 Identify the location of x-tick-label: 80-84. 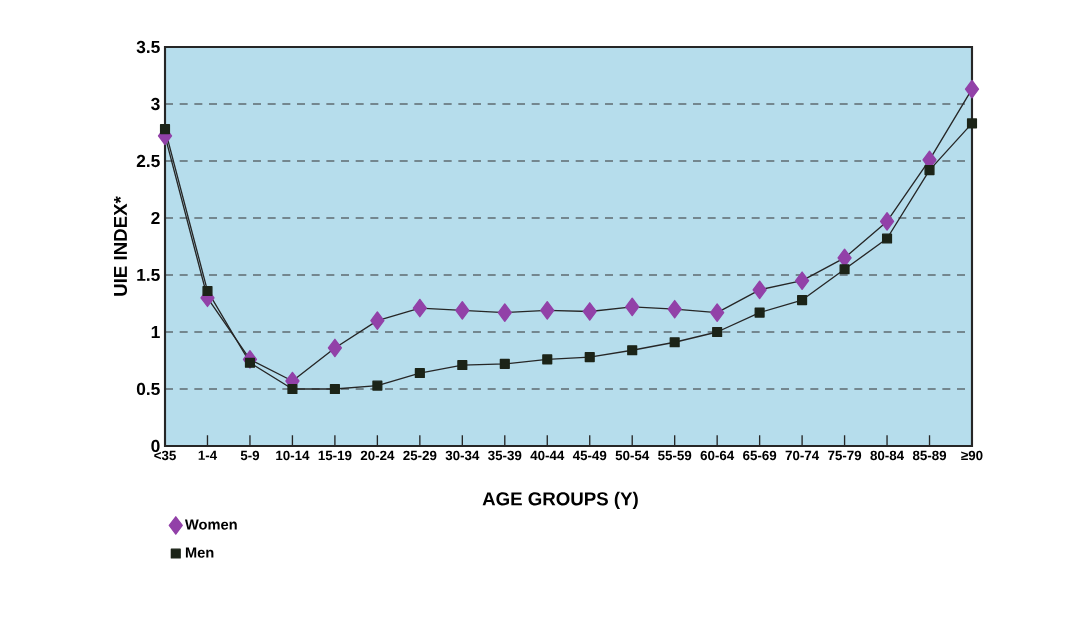
(887, 455).